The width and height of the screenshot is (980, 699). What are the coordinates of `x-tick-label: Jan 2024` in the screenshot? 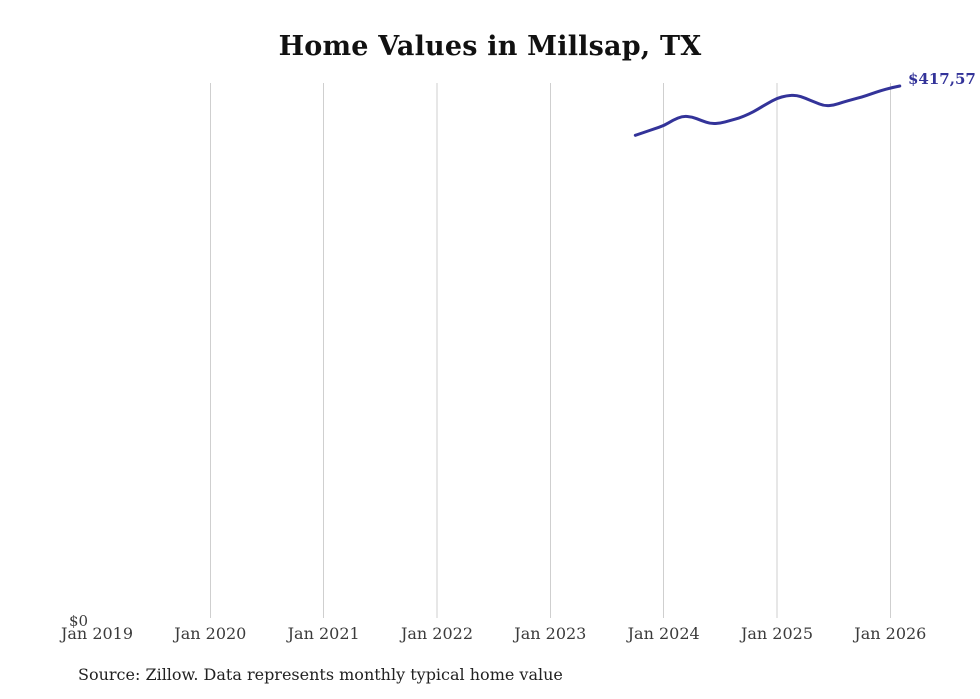 It's located at (663, 633).